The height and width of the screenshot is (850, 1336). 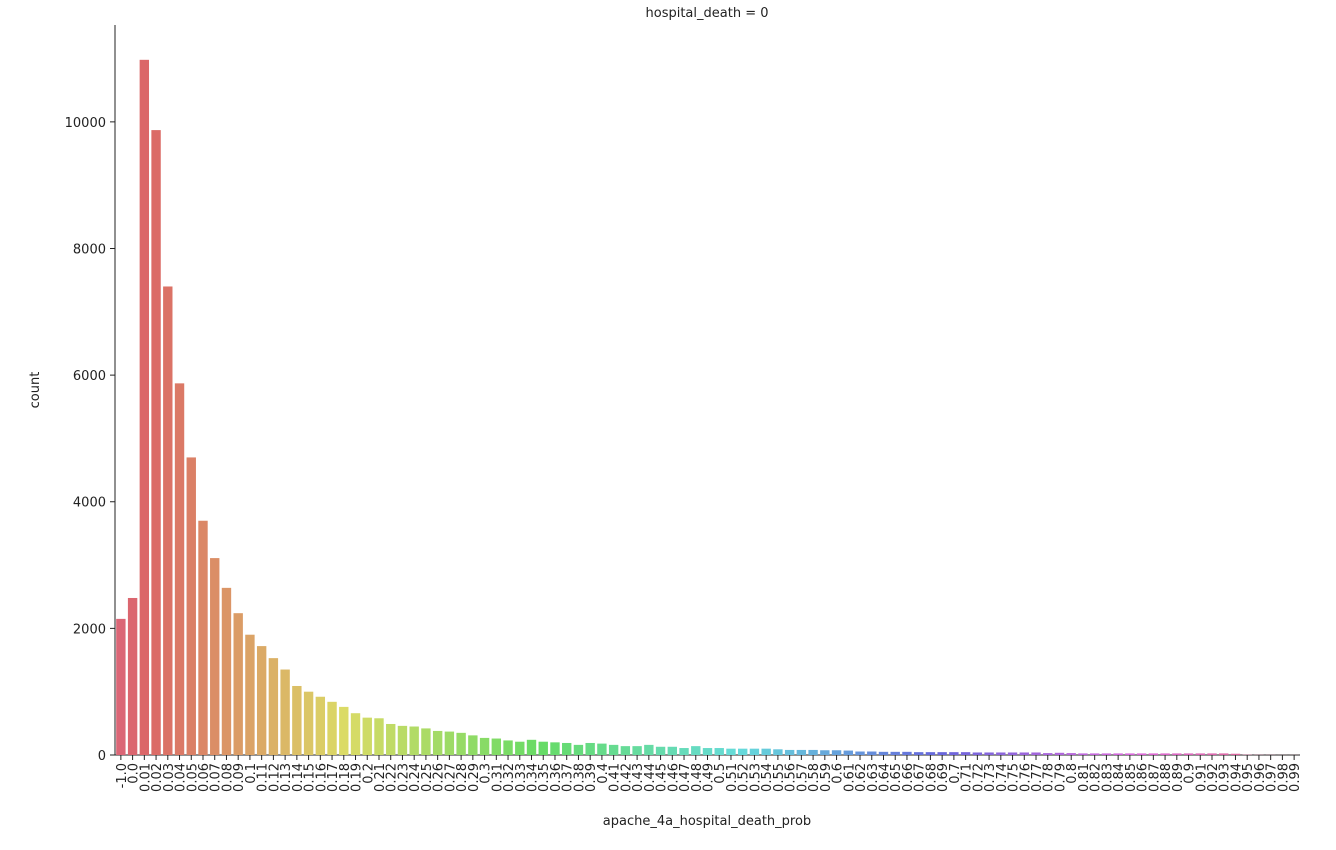 I want to click on y-tick-label: 8000, so click(x=89, y=249).